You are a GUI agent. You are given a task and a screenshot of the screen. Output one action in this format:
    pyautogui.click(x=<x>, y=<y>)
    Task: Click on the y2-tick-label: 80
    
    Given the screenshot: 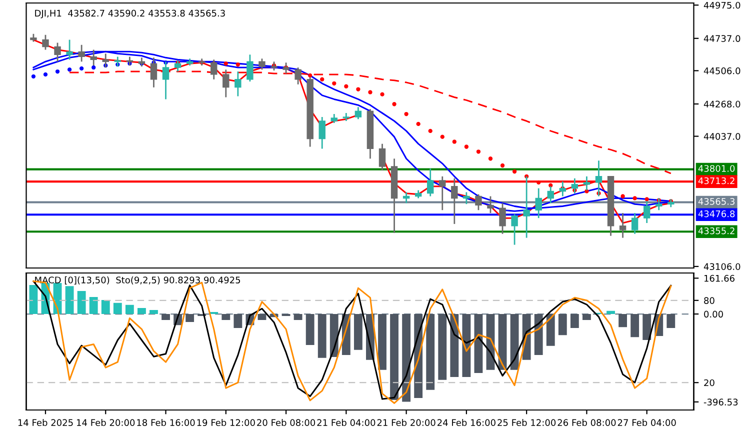 What is the action you would take?
    pyautogui.click(x=709, y=300)
    